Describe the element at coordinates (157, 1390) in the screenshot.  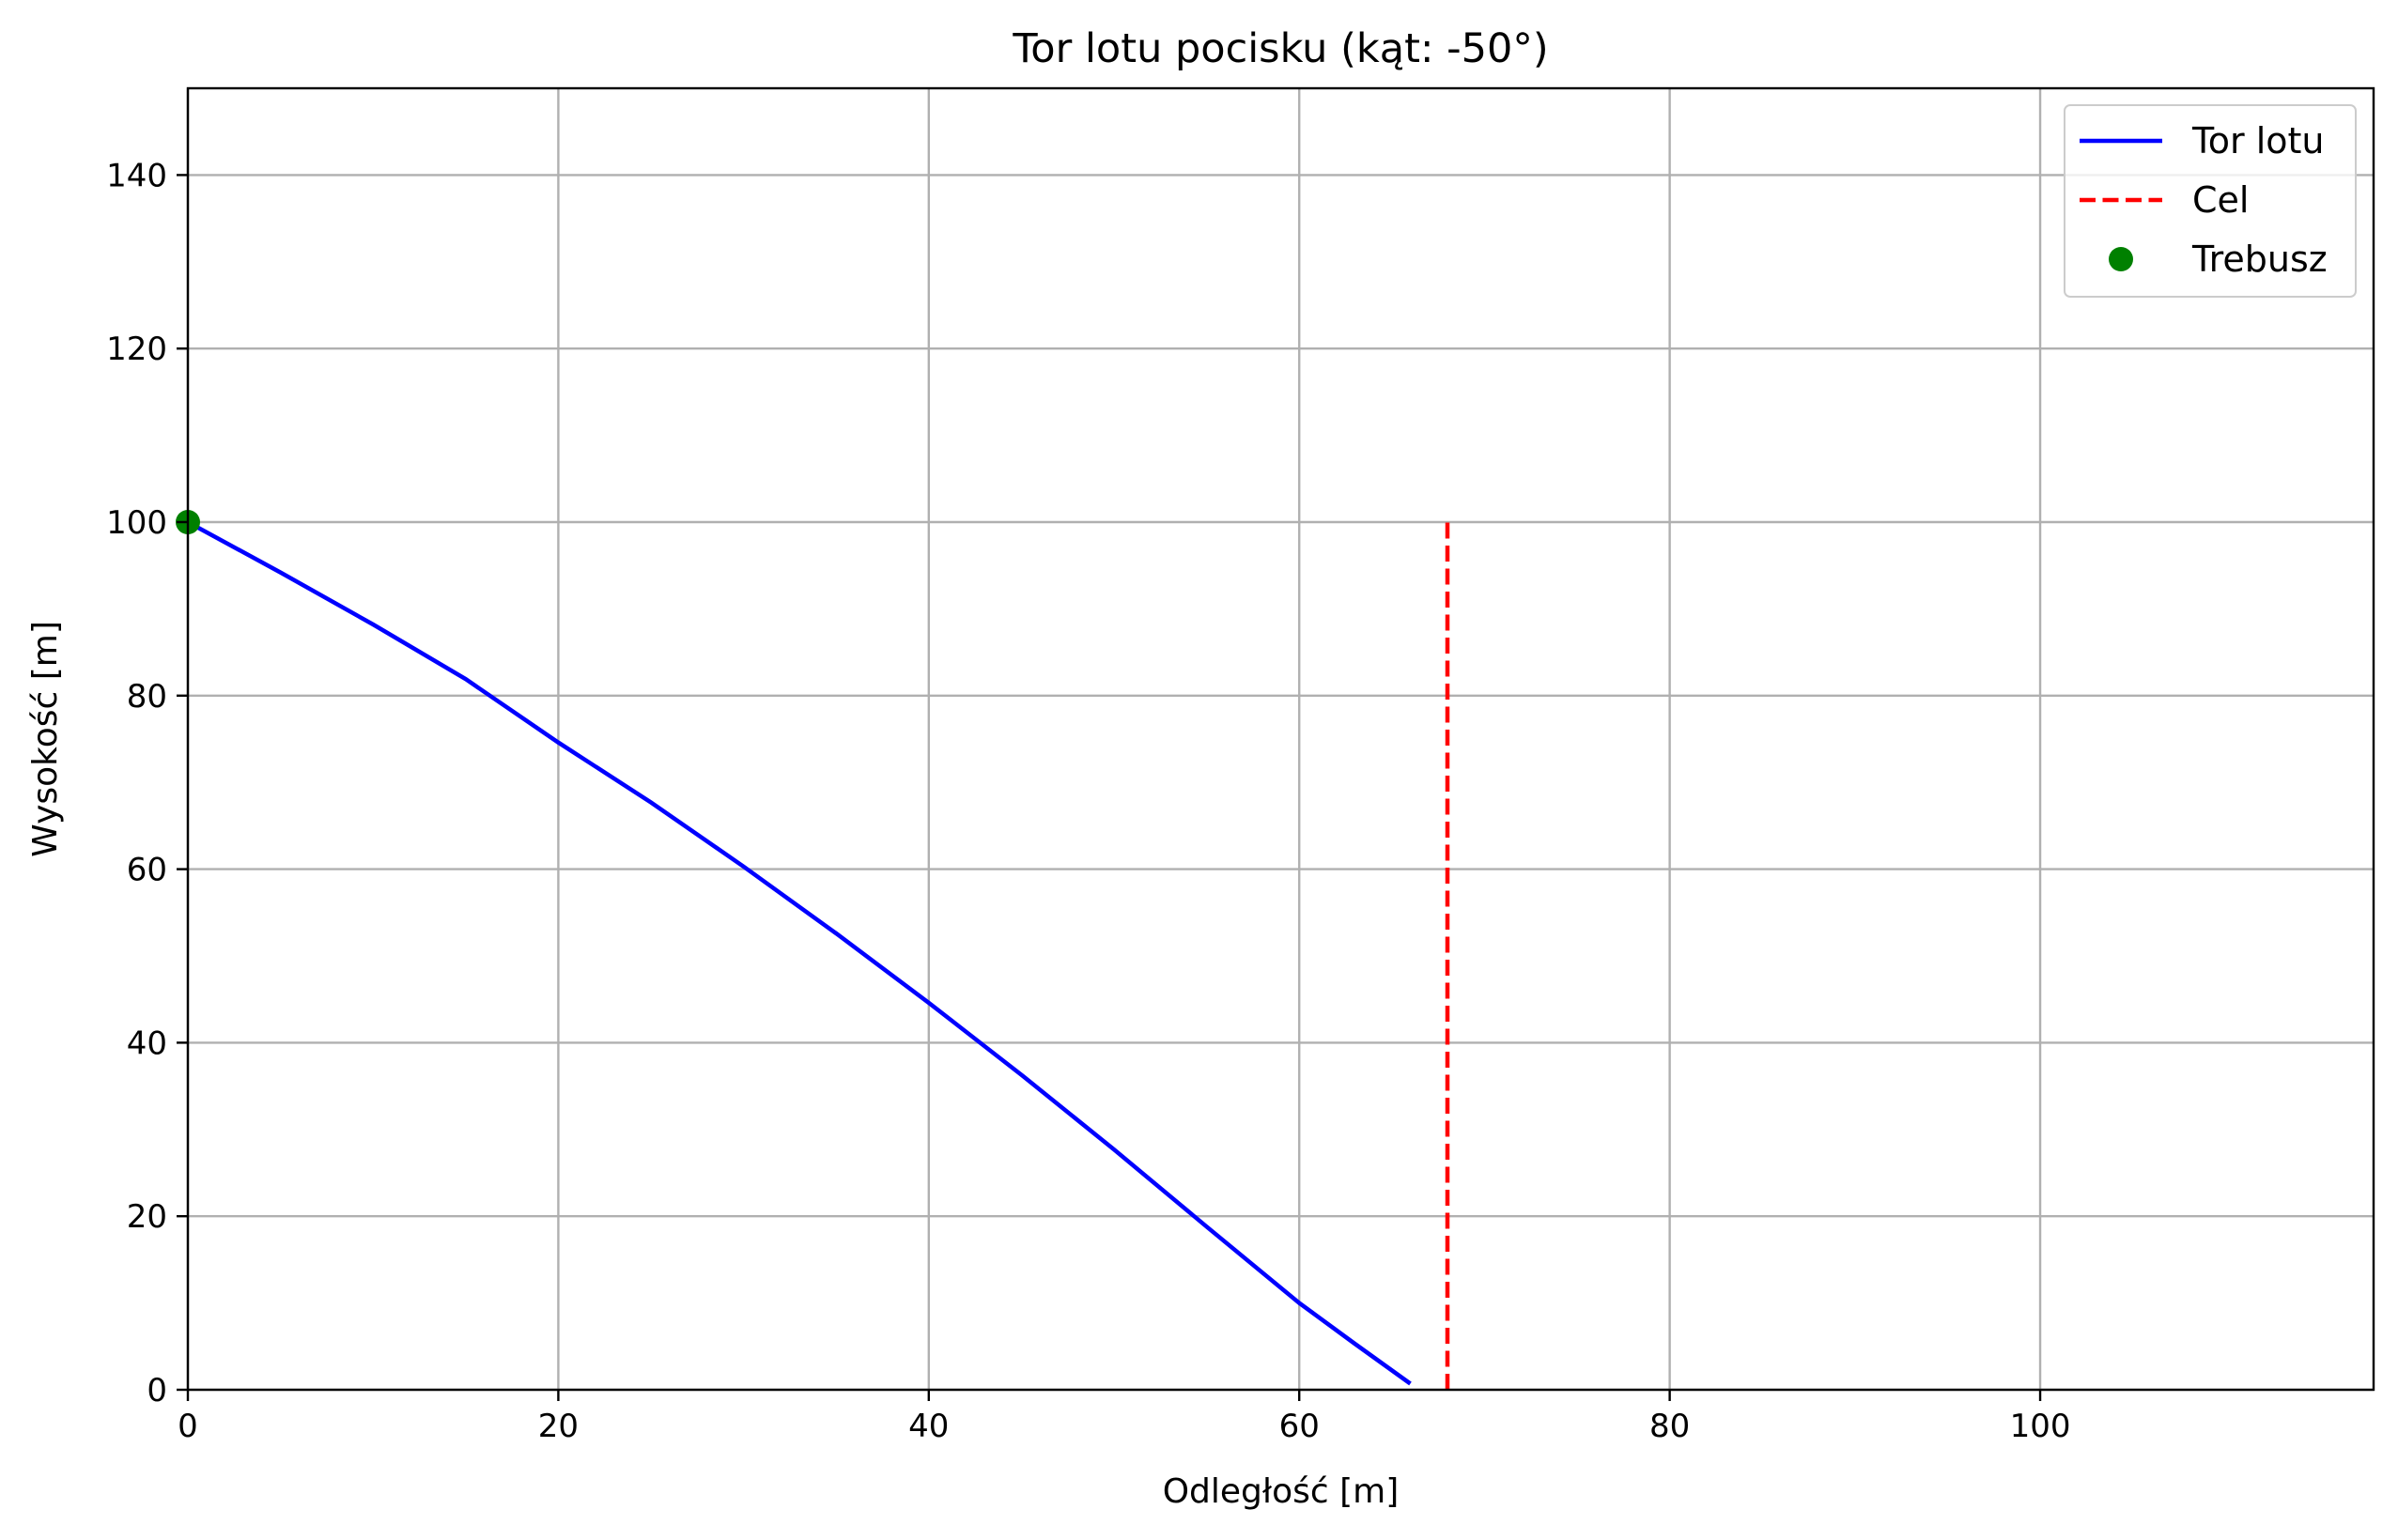
I see `y-tick-label: 0` at that location.